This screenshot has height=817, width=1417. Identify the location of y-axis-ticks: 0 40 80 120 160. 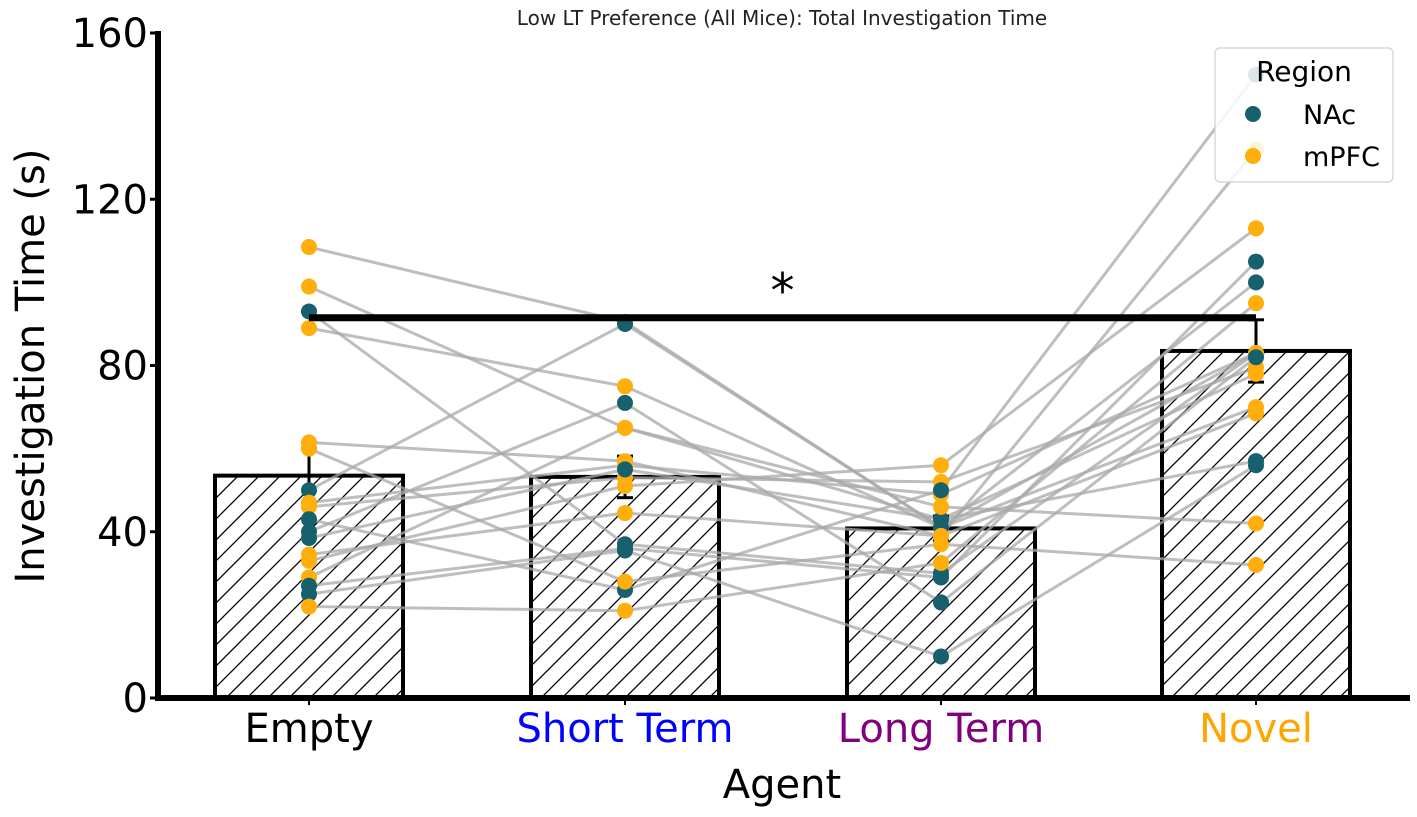
(115, 366).